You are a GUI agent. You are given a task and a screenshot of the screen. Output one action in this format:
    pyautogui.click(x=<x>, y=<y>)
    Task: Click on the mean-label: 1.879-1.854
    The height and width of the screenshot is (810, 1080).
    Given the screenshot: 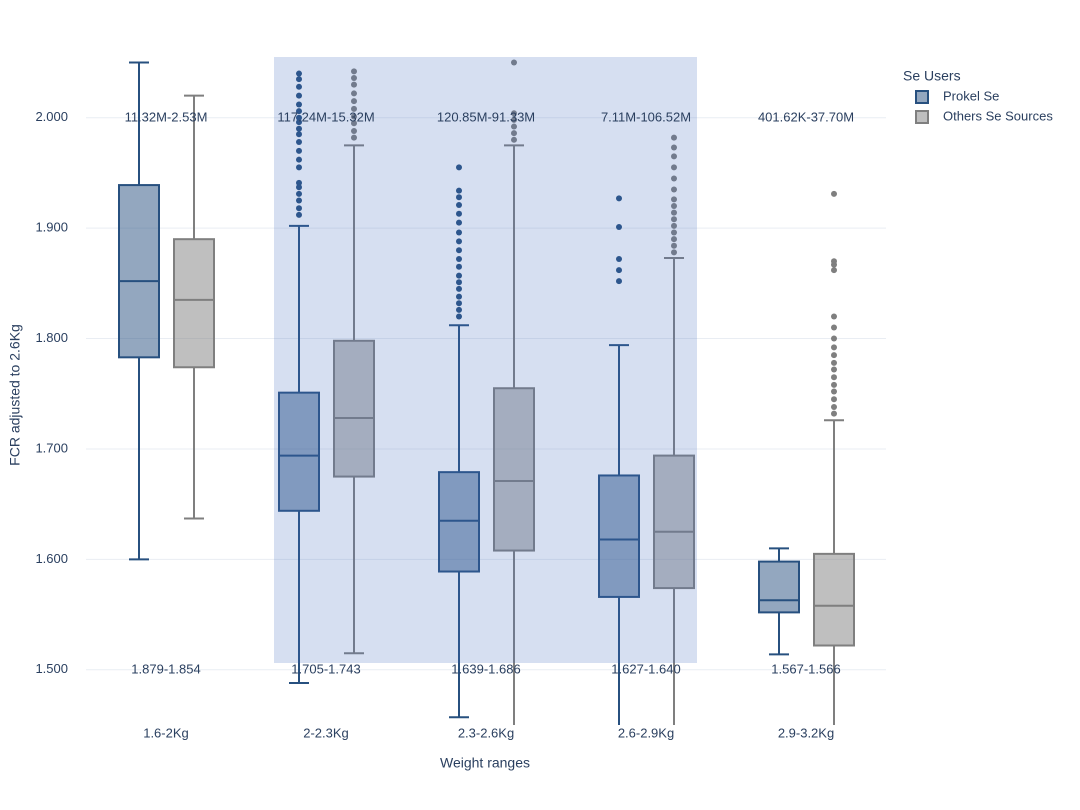 What is the action you would take?
    pyautogui.click(x=165, y=668)
    